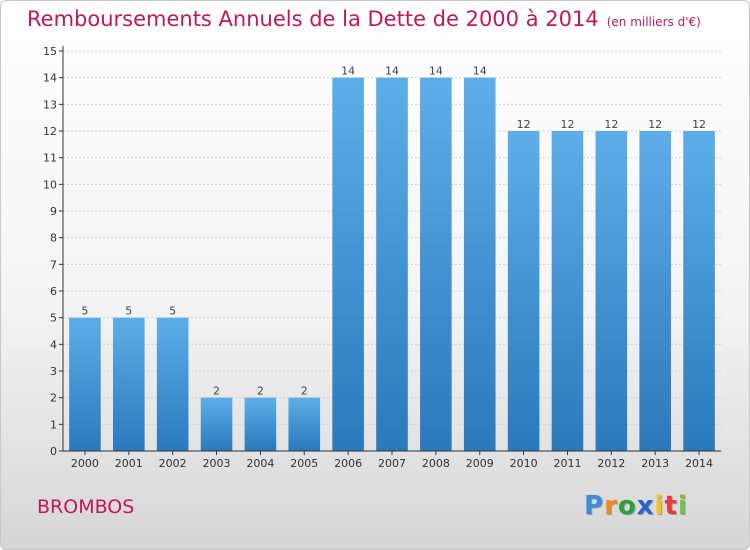 This screenshot has height=550, width=750. What do you see at coordinates (53, 264) in the screenshot?
I see `y-tick-label: 7` at bounding box center [53, 264].